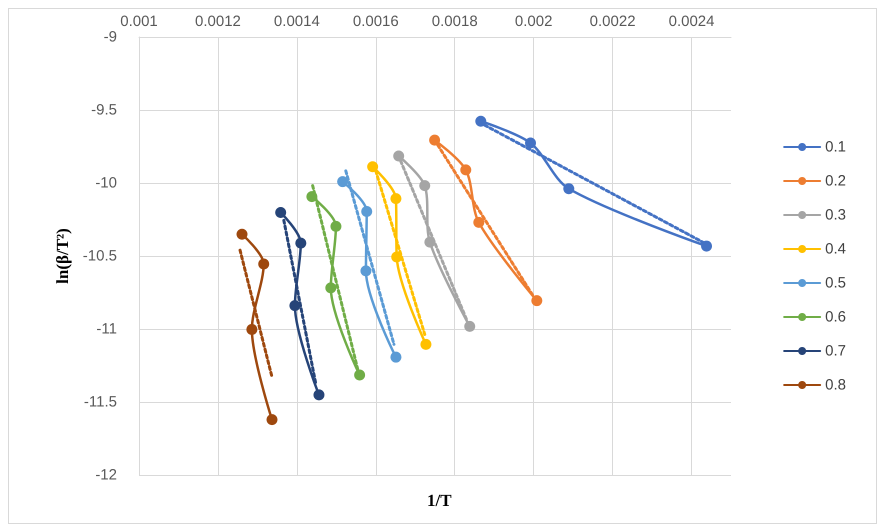  What do you see at coordinates (62, 256) in the screenshot?
I see `y-axis-title: ln(β/T²)` at bounding box center [62, 256].